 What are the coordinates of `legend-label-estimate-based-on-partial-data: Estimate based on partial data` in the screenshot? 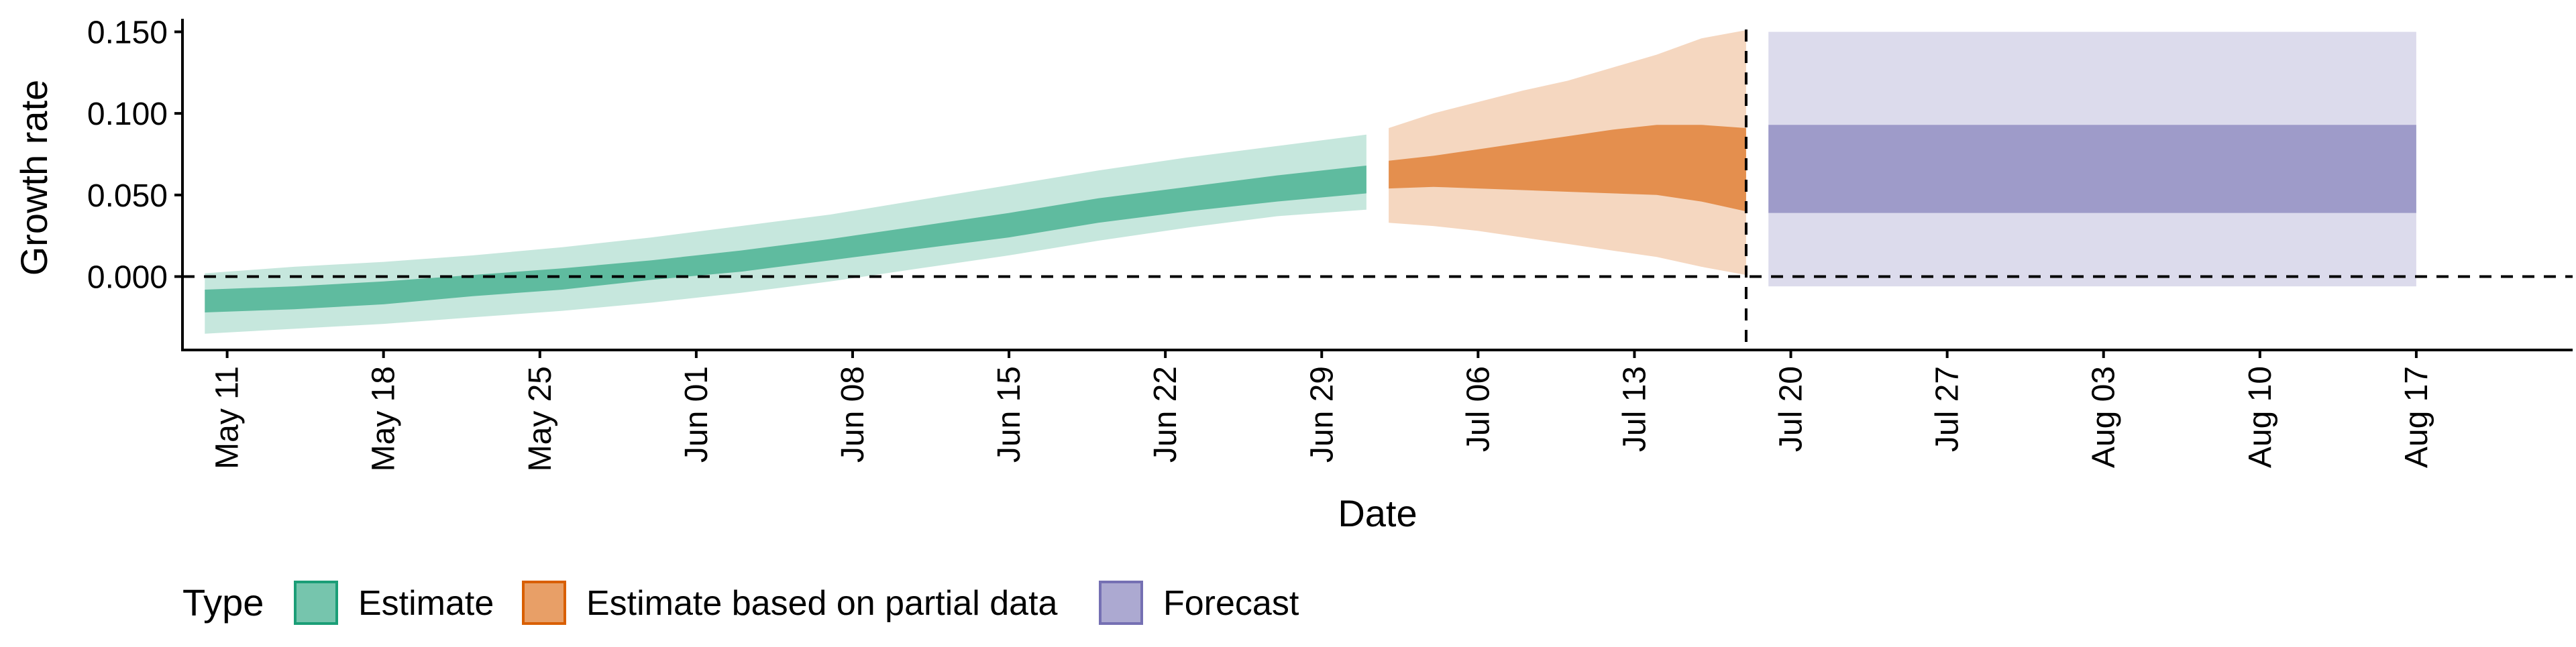 It's located at (822, 603).